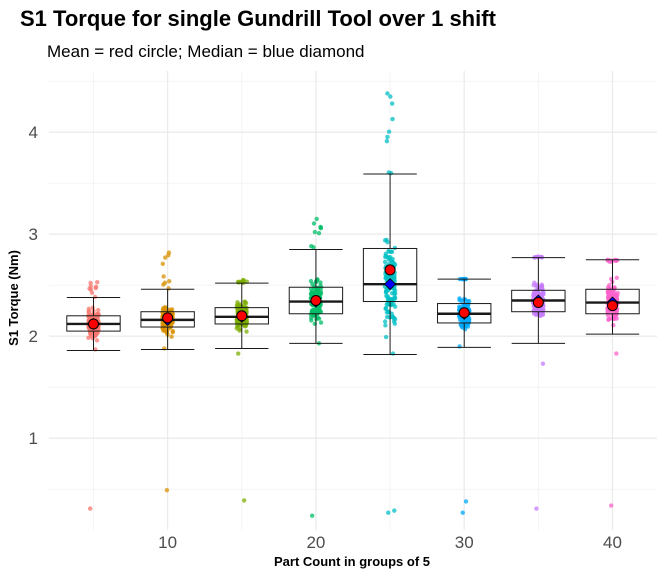 Image resolution: width=664 pixels, height=582 pixels. Describe the element at coordinates (612, 542) in the screenshot. I see `x-tick-label: 40` at that location.